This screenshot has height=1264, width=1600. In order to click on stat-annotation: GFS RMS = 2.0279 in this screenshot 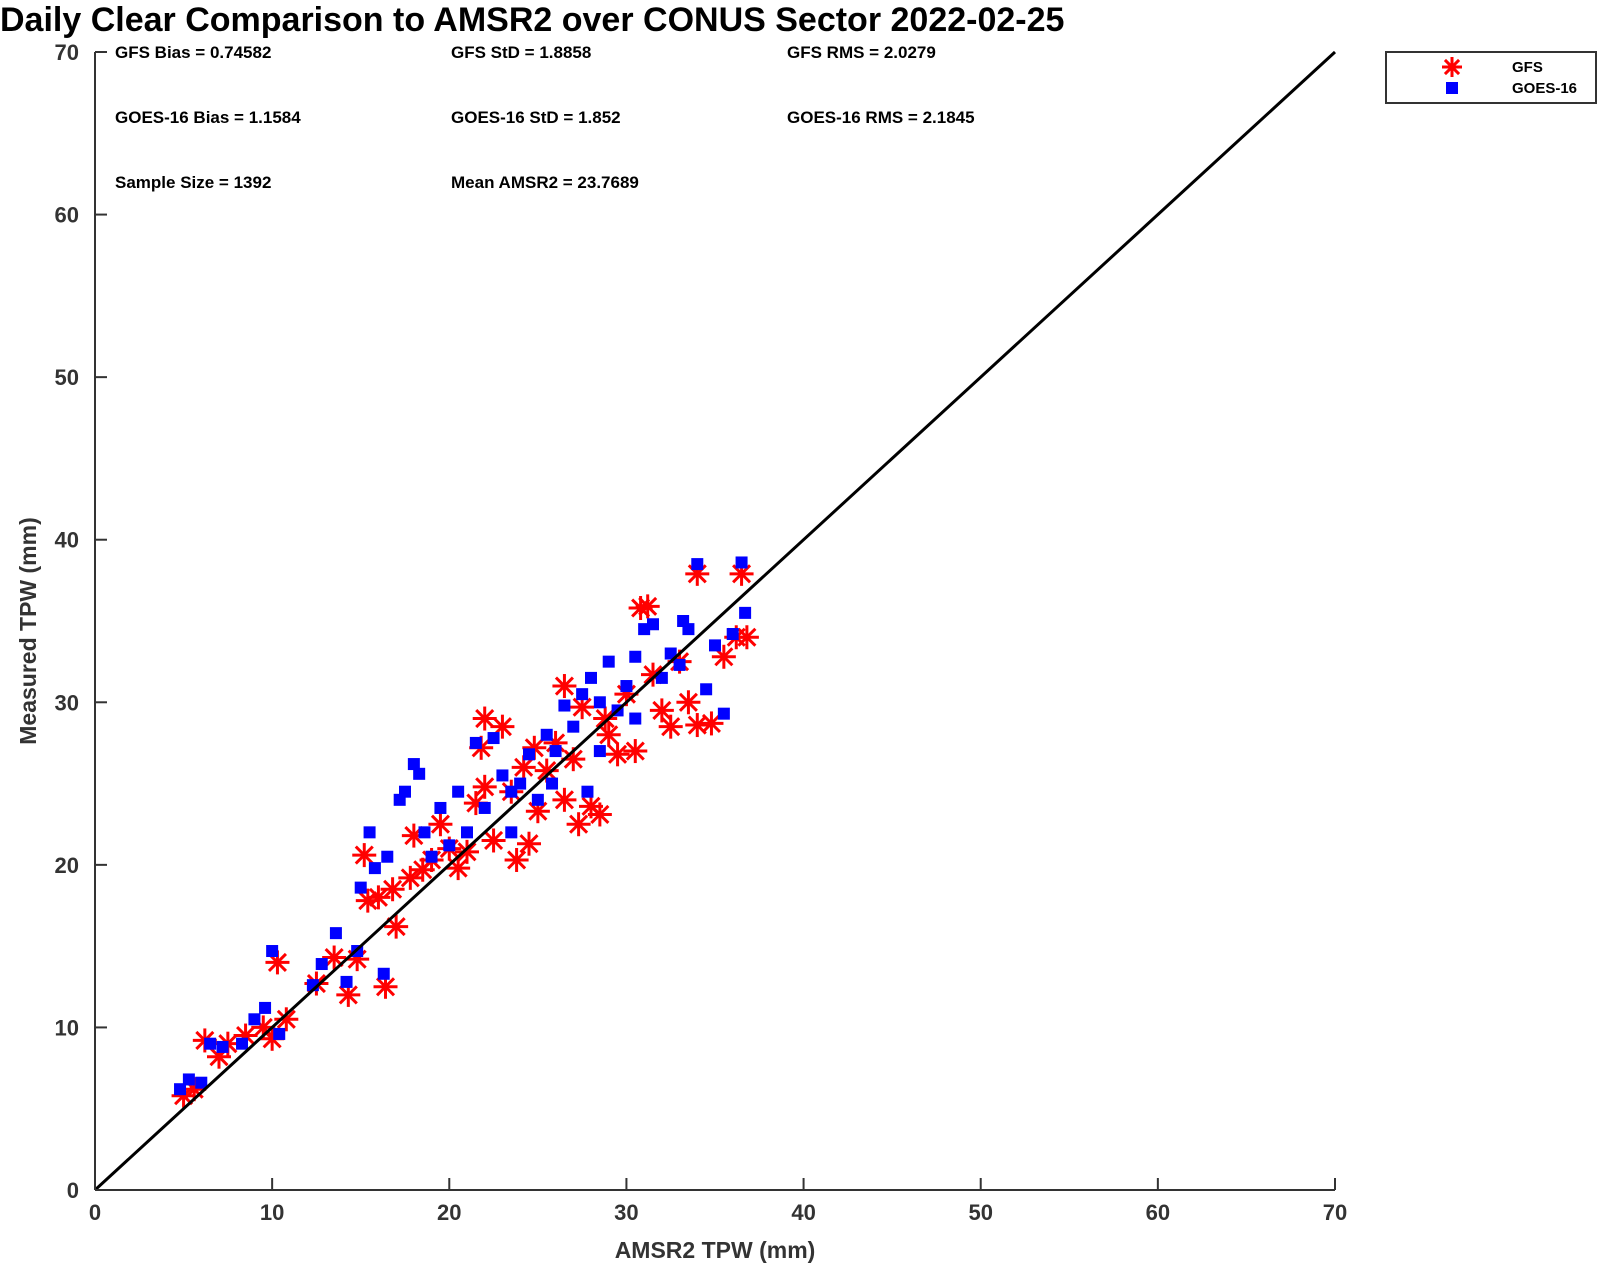, I will do `click(861, 52)`.